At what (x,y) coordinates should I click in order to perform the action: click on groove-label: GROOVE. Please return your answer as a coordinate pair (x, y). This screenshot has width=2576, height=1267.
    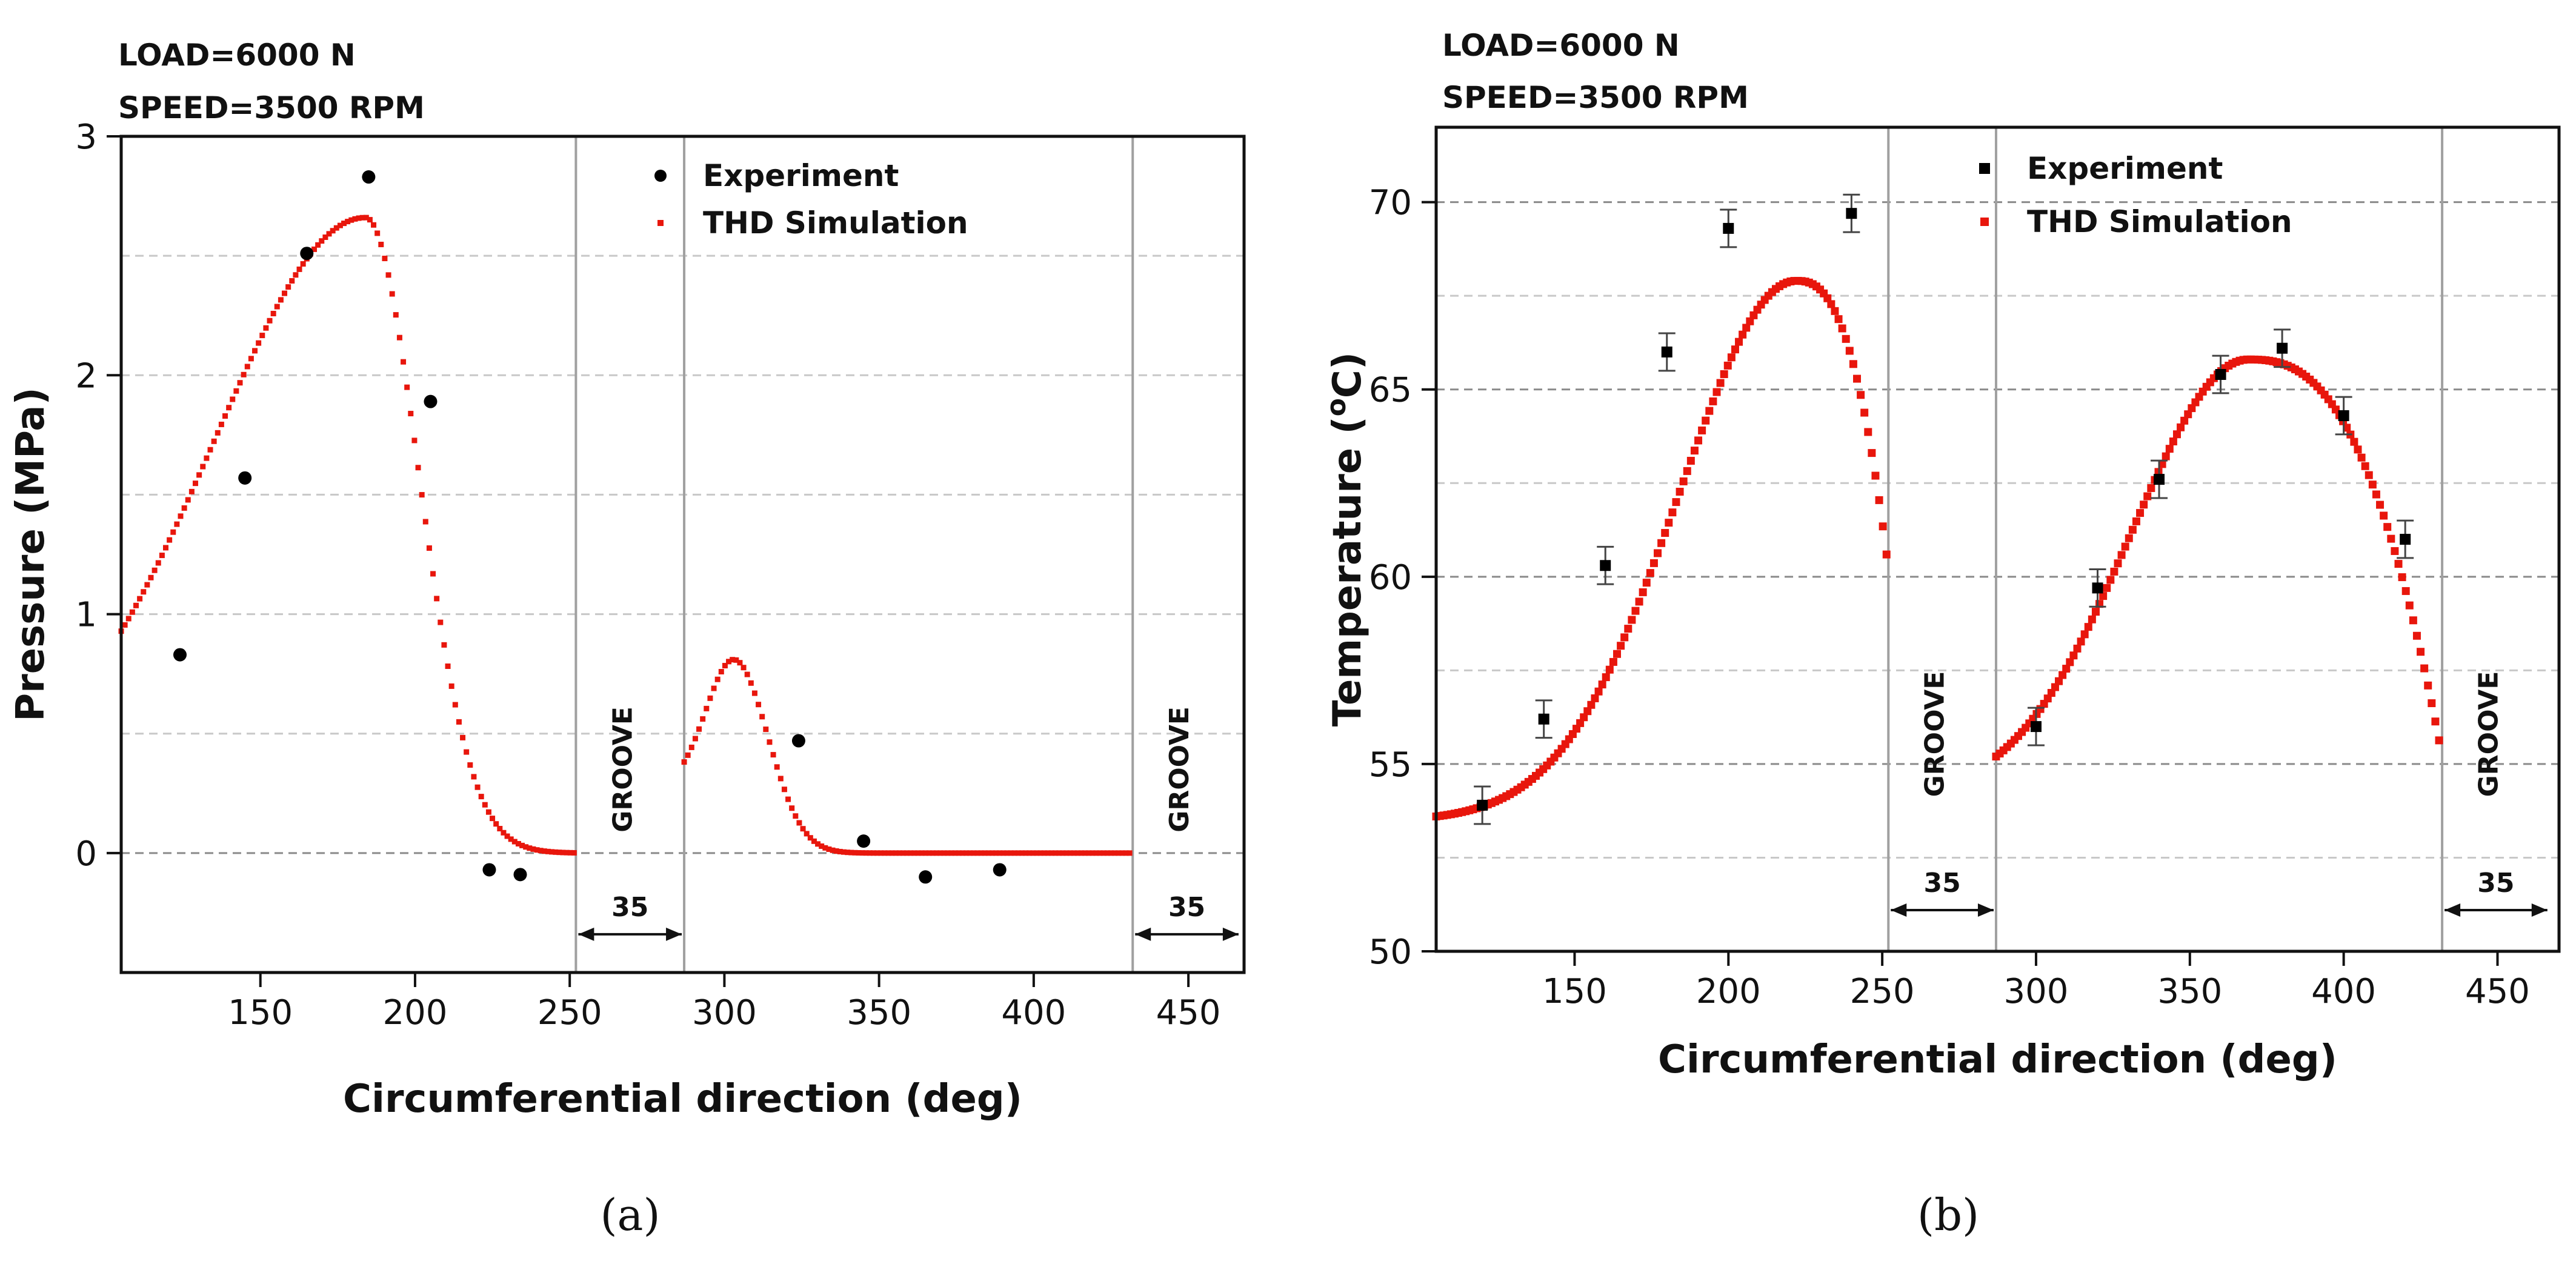
    Looking at the image, I should click on (1935, 734).